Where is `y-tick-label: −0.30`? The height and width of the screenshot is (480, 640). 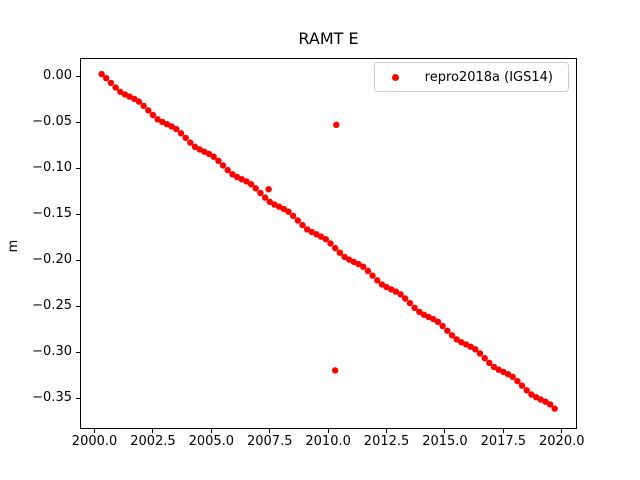 y-tick-label: −0.30 is located at coordinates (52, 351).